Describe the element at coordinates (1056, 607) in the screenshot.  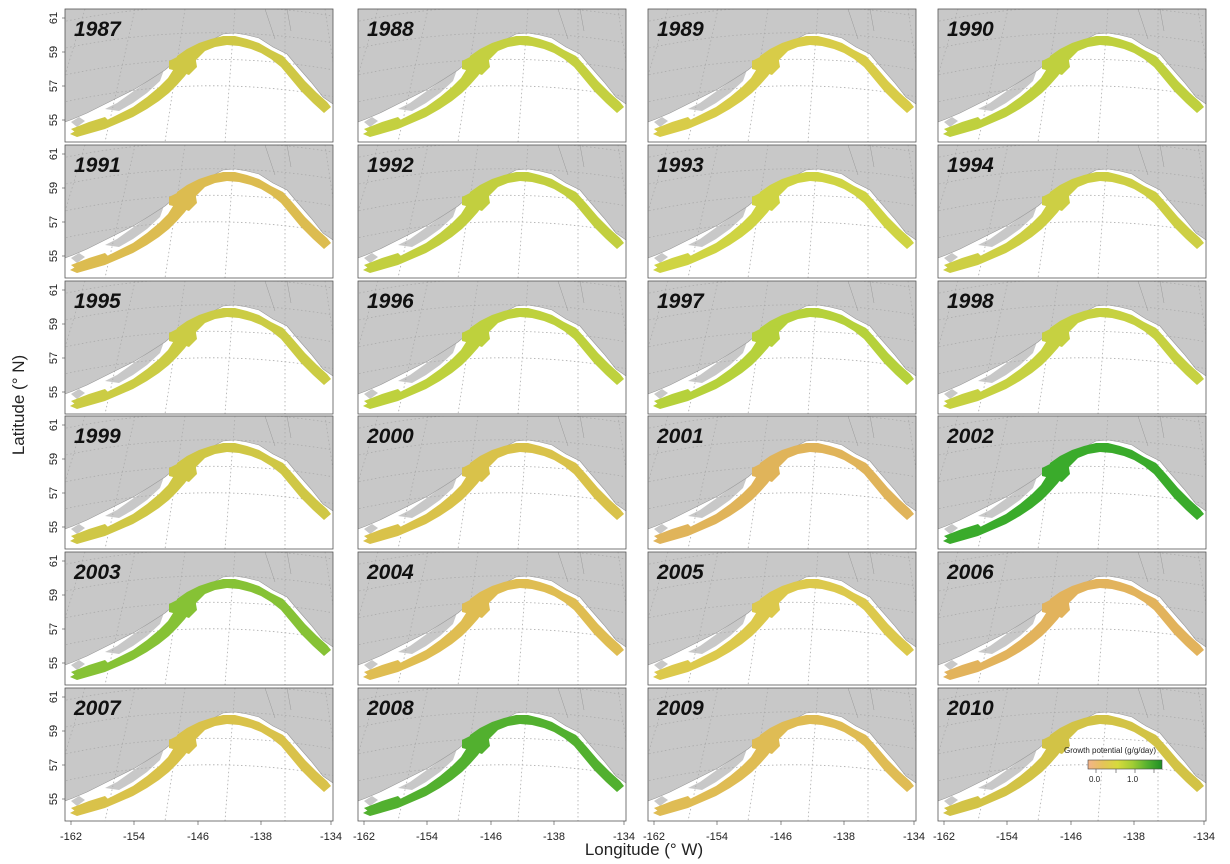
I see `growth-area-kodiak-2006` at that location.